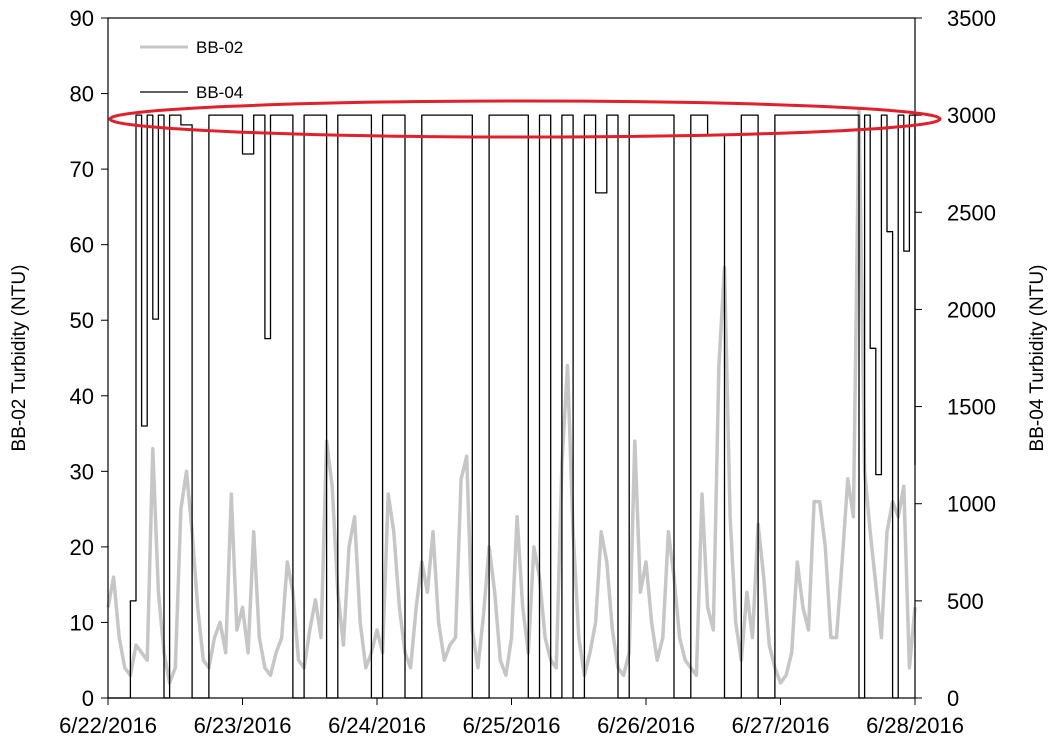  What do you see at coordinates (82, 622) in the screenshot?
I see `y-left-tick-label: 10` at bounding box center [82, 622].